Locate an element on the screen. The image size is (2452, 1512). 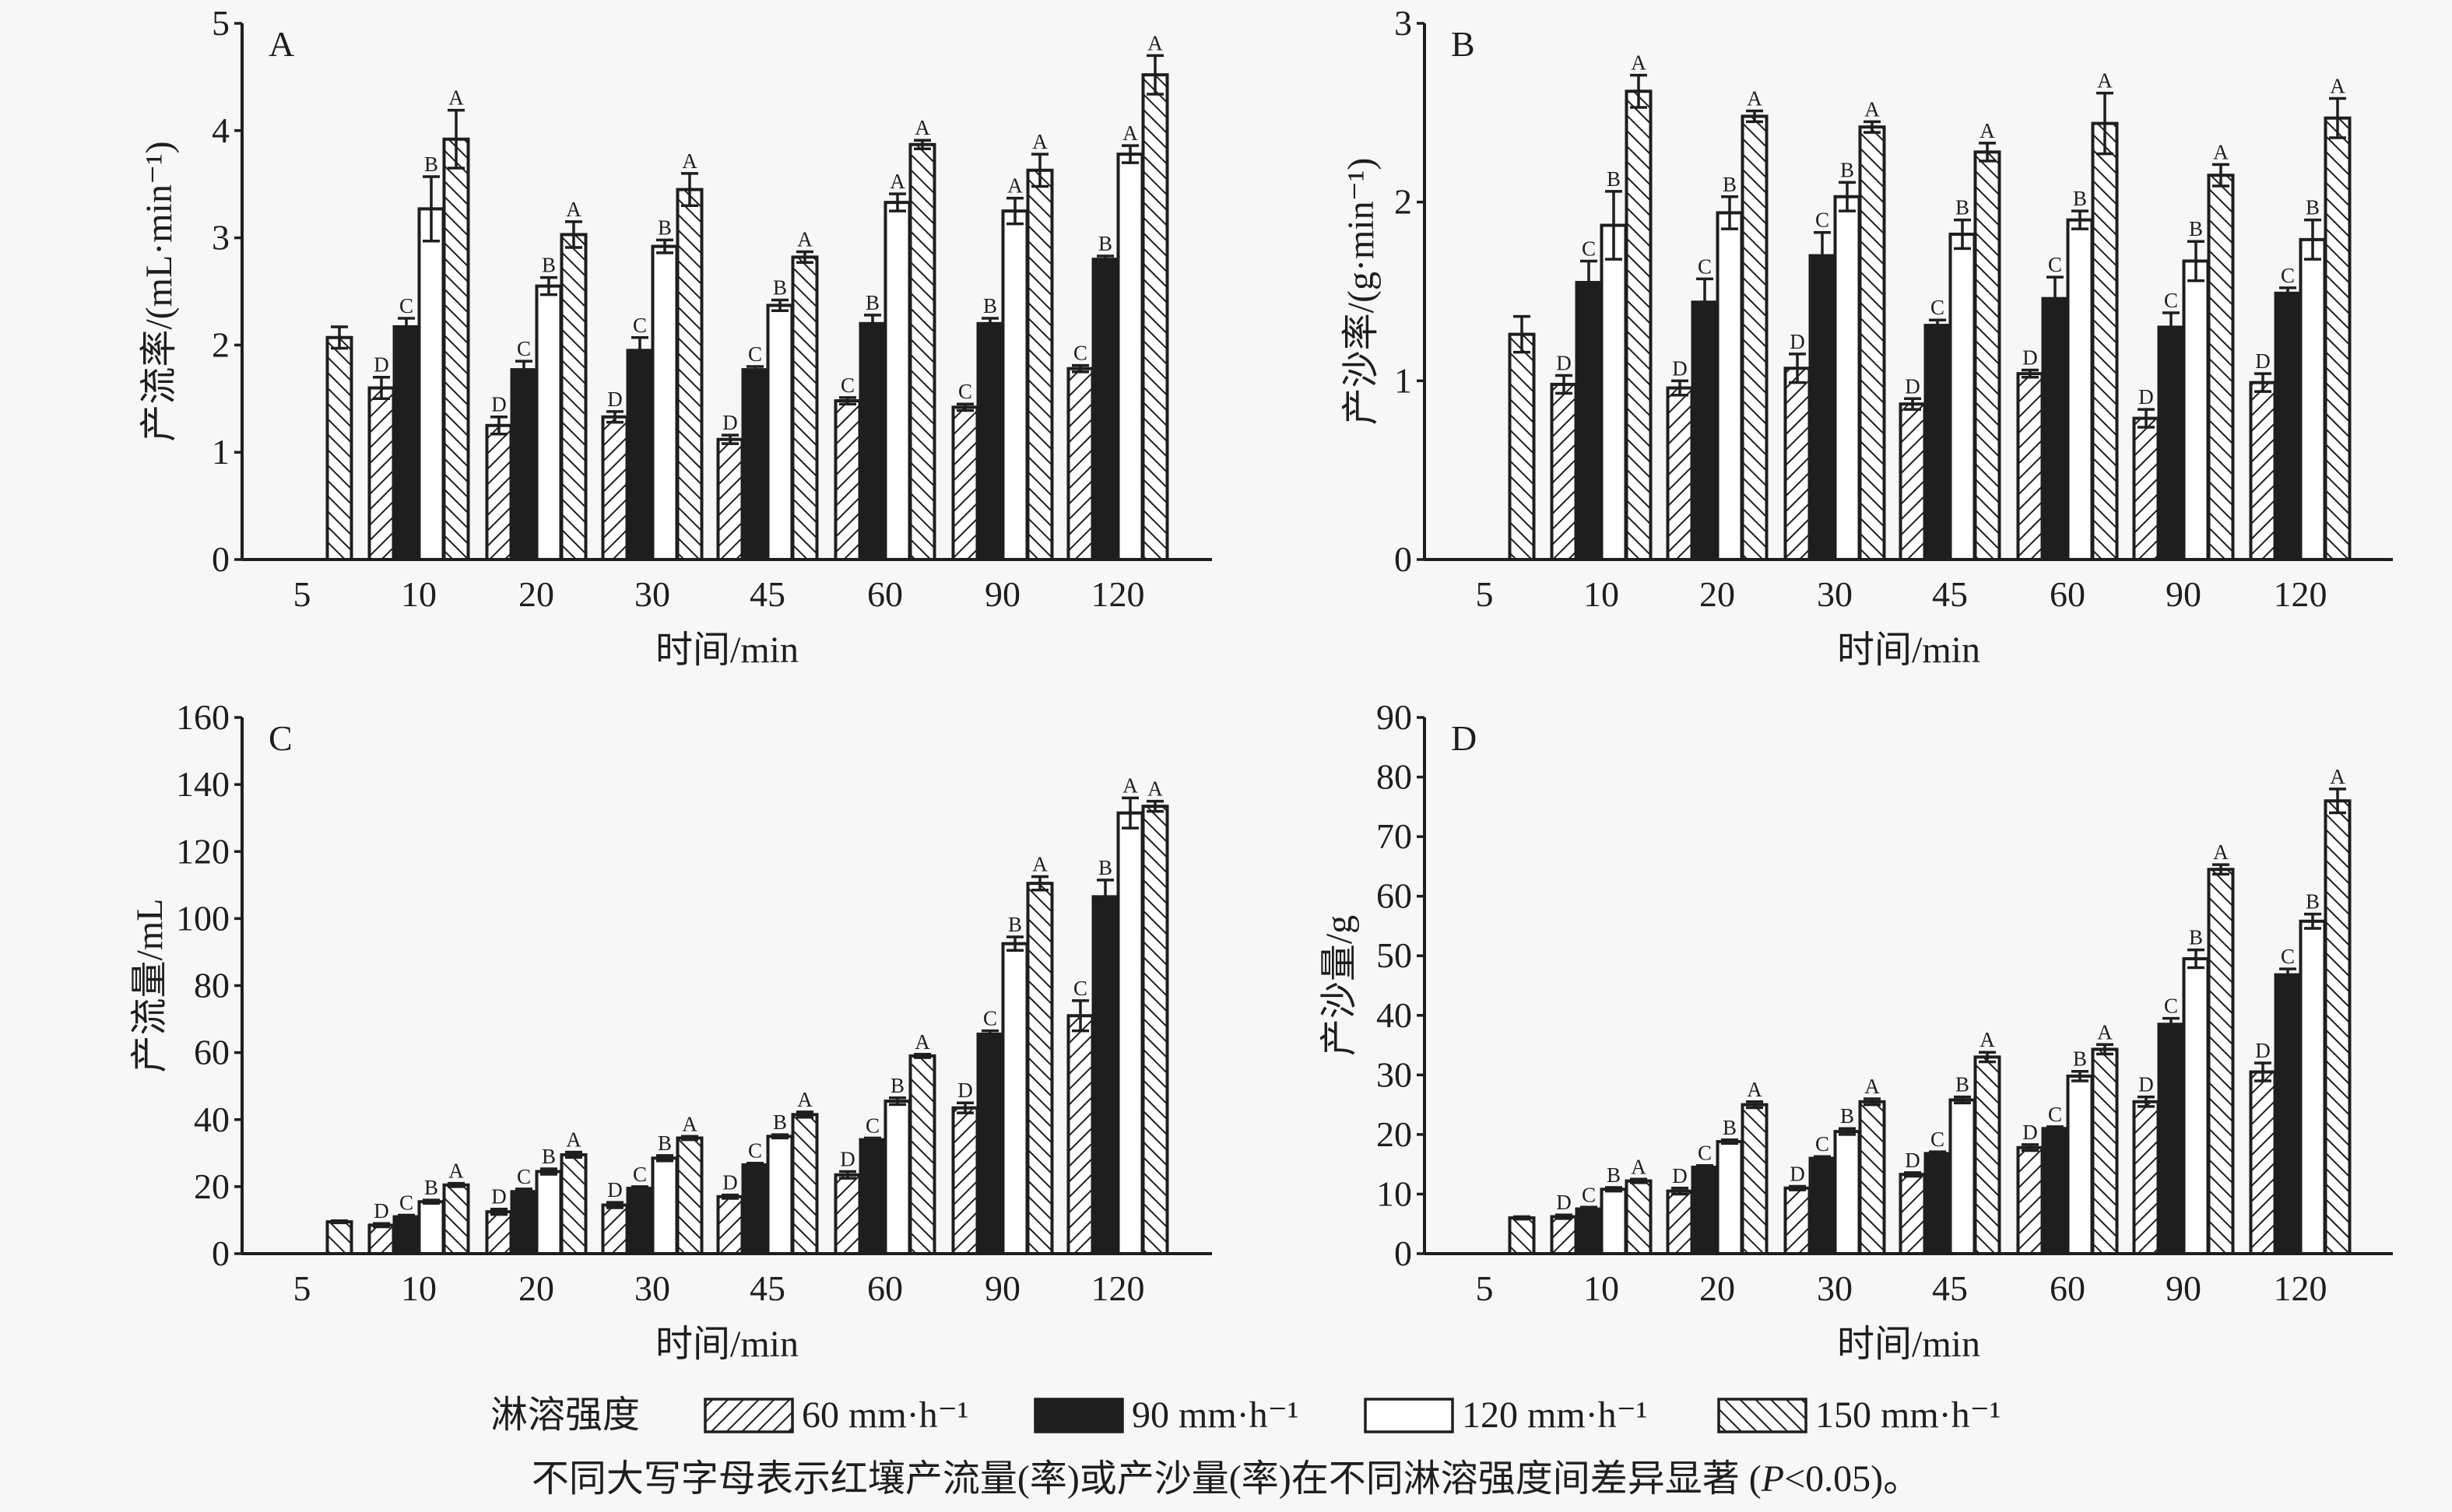
y-tick-label: 20 is located at coordinates (1394, 1134).